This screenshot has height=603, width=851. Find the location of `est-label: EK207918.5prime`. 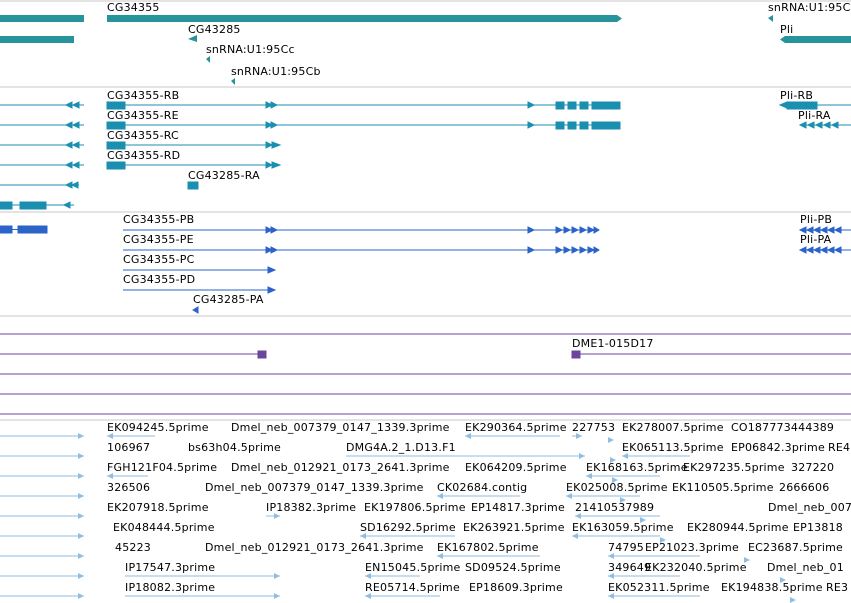

est-label: EK207918.5prime is located at coordinates (158, 507).